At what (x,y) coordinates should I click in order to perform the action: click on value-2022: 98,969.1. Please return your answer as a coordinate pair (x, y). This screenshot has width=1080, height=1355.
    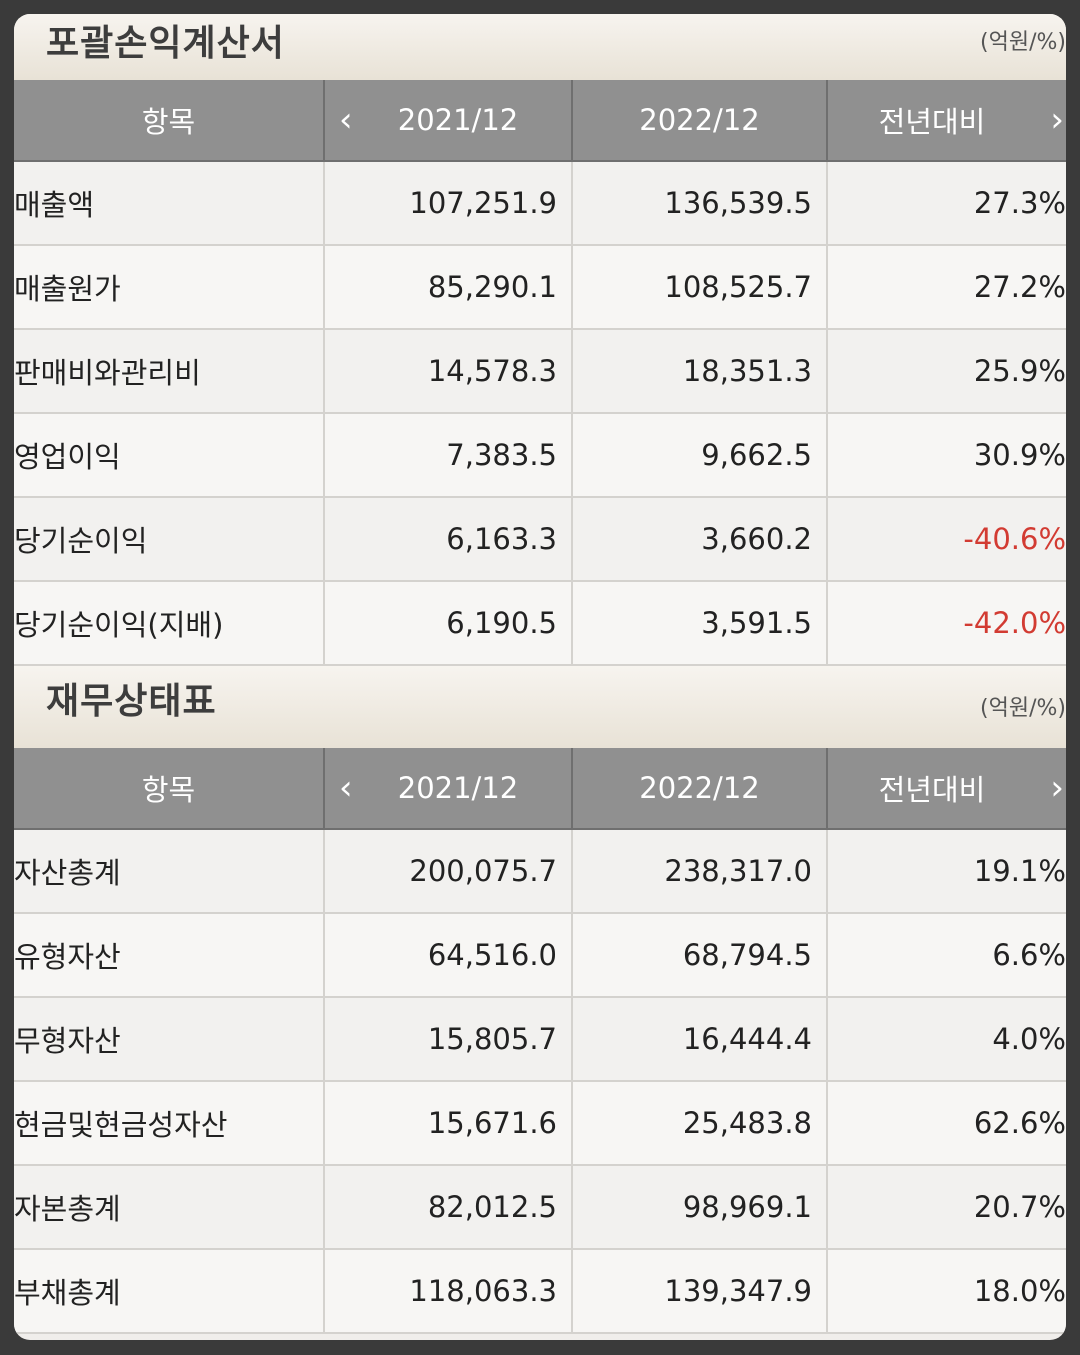
    Looking at the image, I should click on (700, 1207).